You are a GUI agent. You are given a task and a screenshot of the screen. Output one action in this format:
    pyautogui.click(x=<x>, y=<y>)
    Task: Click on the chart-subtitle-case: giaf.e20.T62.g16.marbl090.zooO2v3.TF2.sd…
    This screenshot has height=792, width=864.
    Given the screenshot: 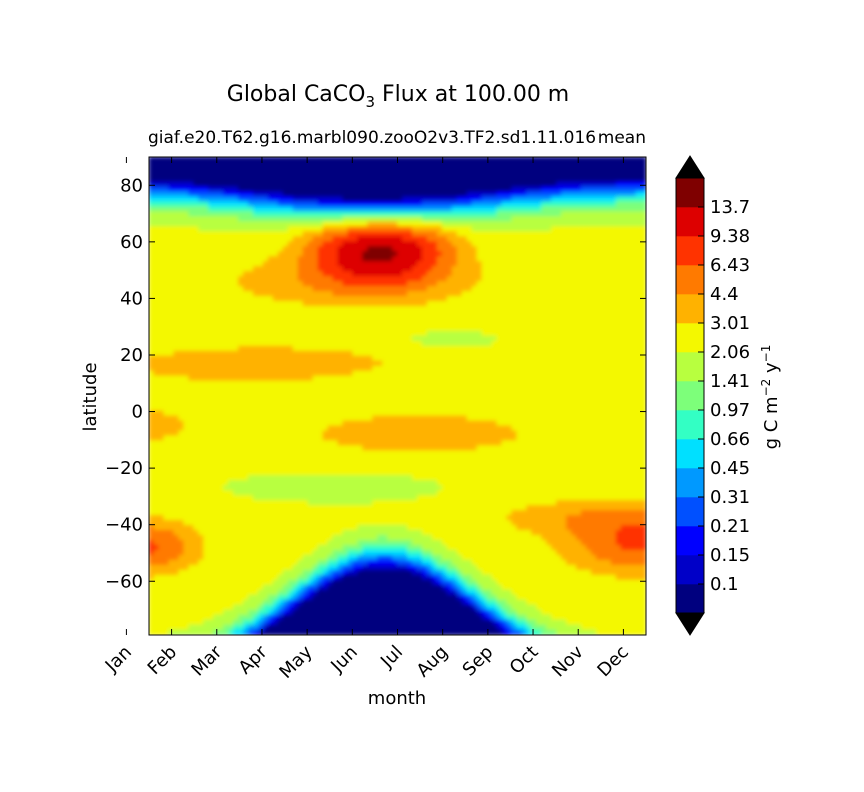 What is the action you would take?
    pyautogui.click(x=372, y=138)
    